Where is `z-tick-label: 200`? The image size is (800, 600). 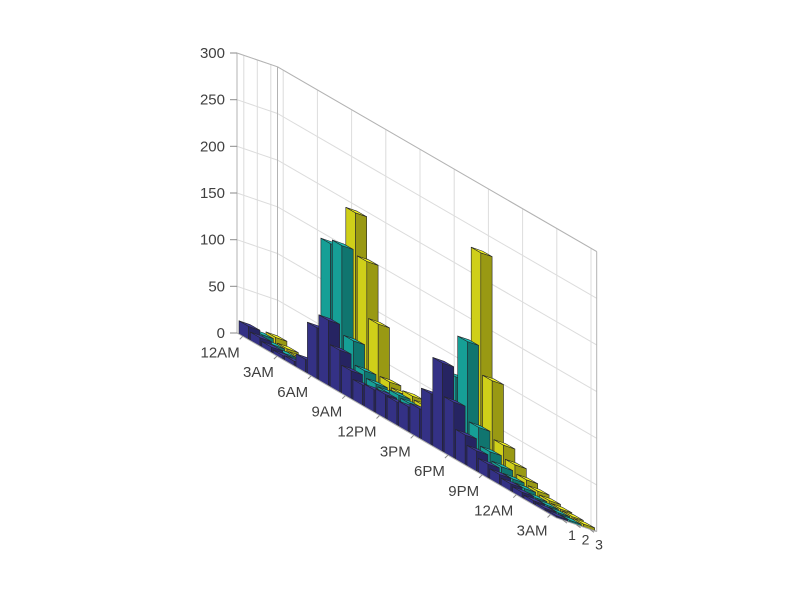
z-tick-label: 200 is located at coordinates (212, 146).